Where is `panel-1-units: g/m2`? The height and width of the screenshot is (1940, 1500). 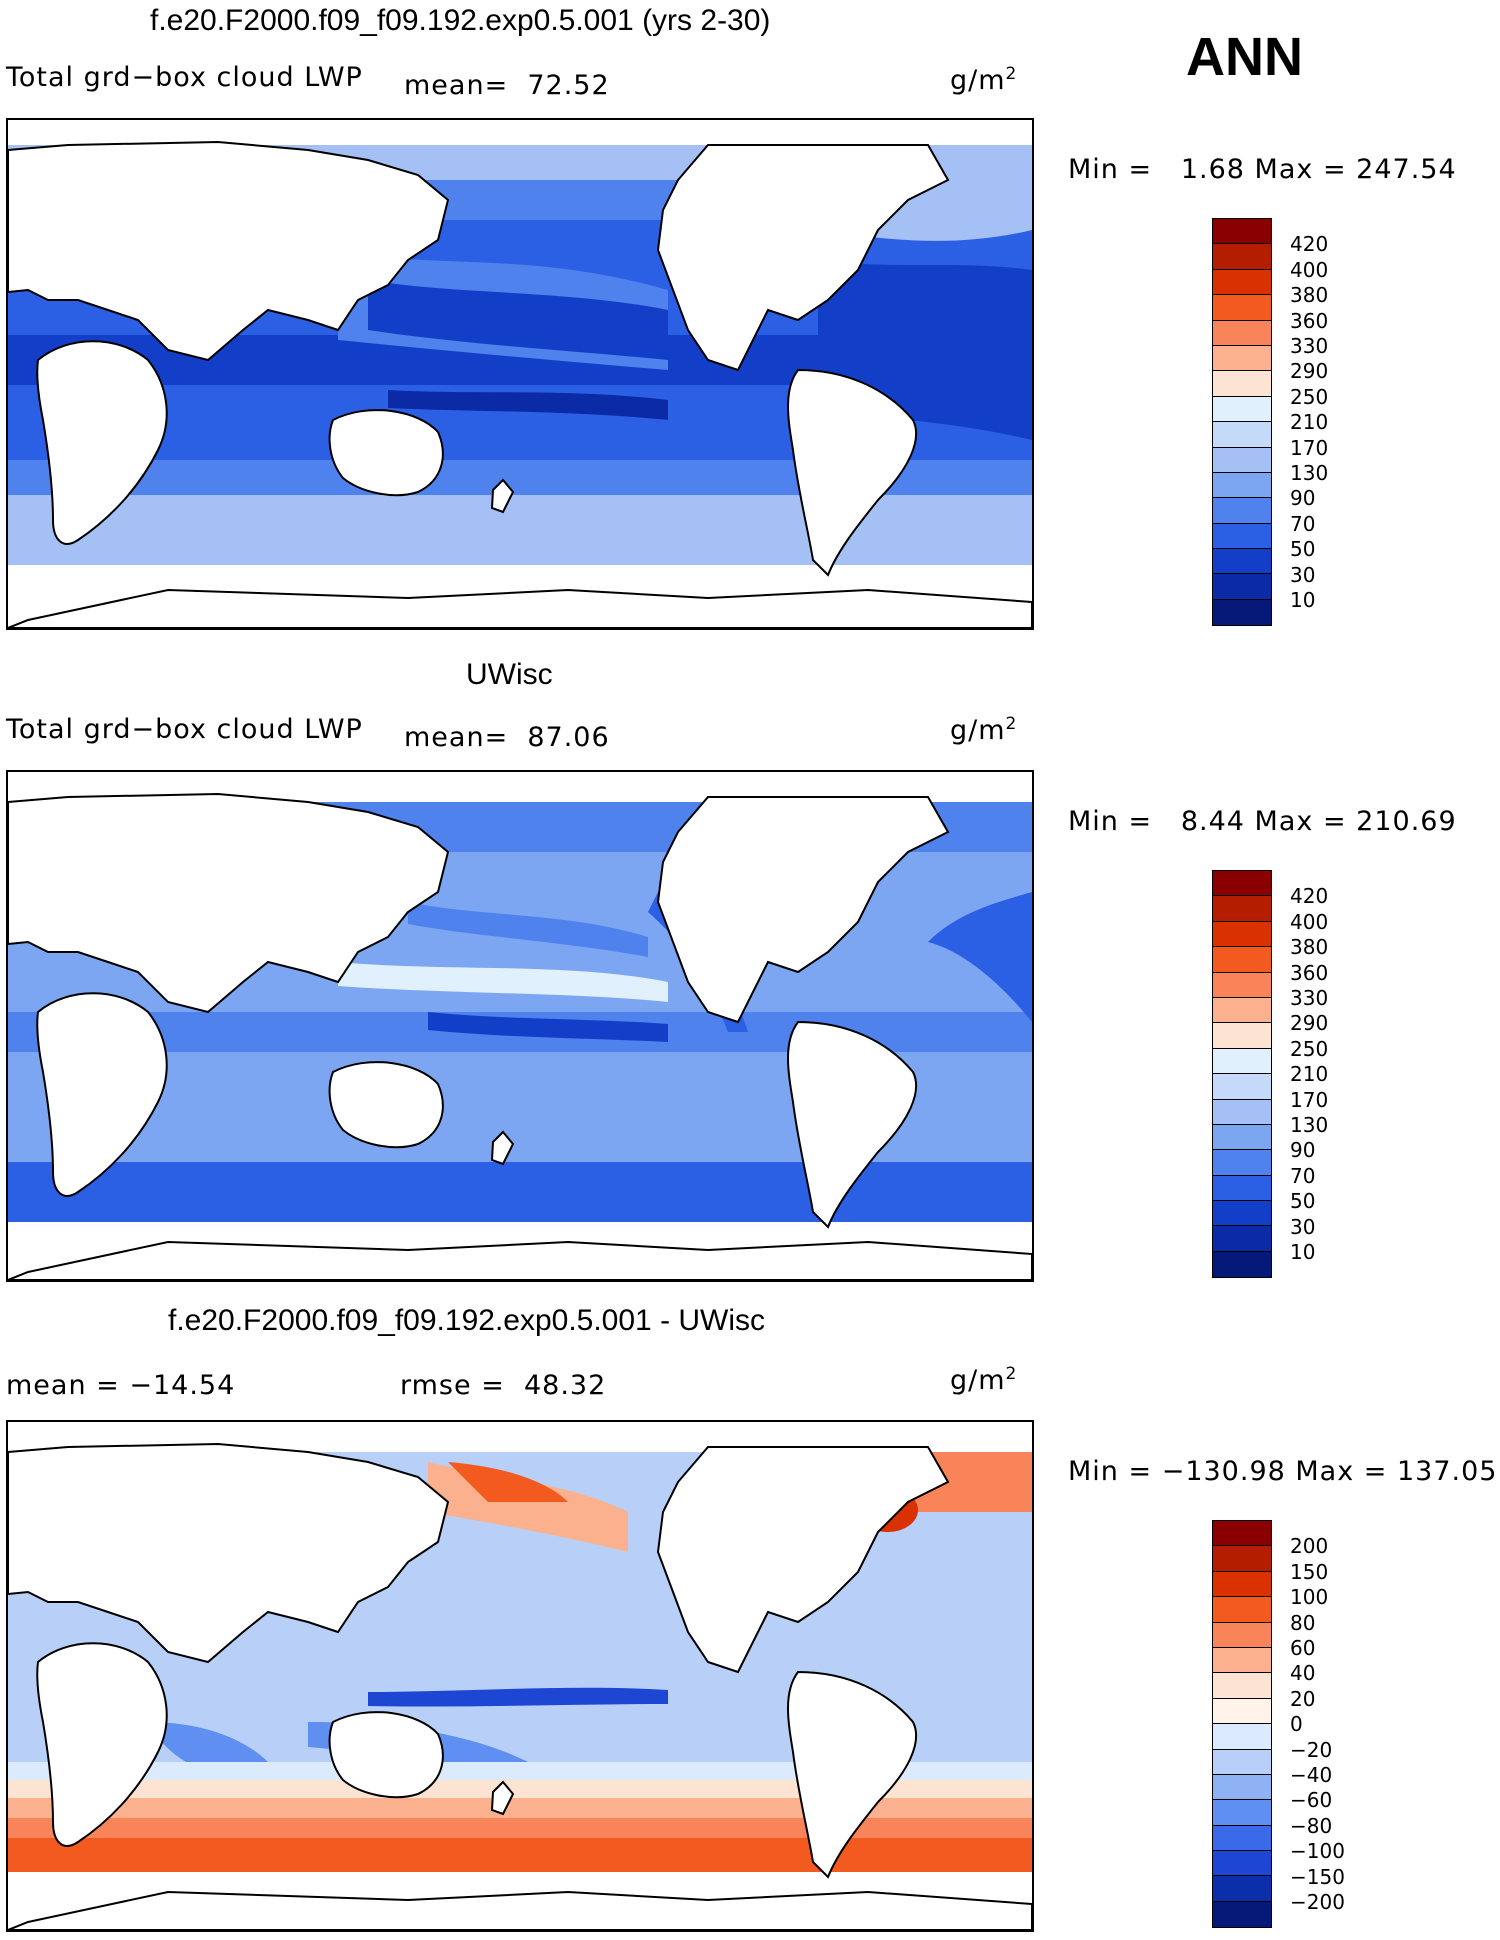 panel-1-units: g/m2 is located at coordinates (984, 80).